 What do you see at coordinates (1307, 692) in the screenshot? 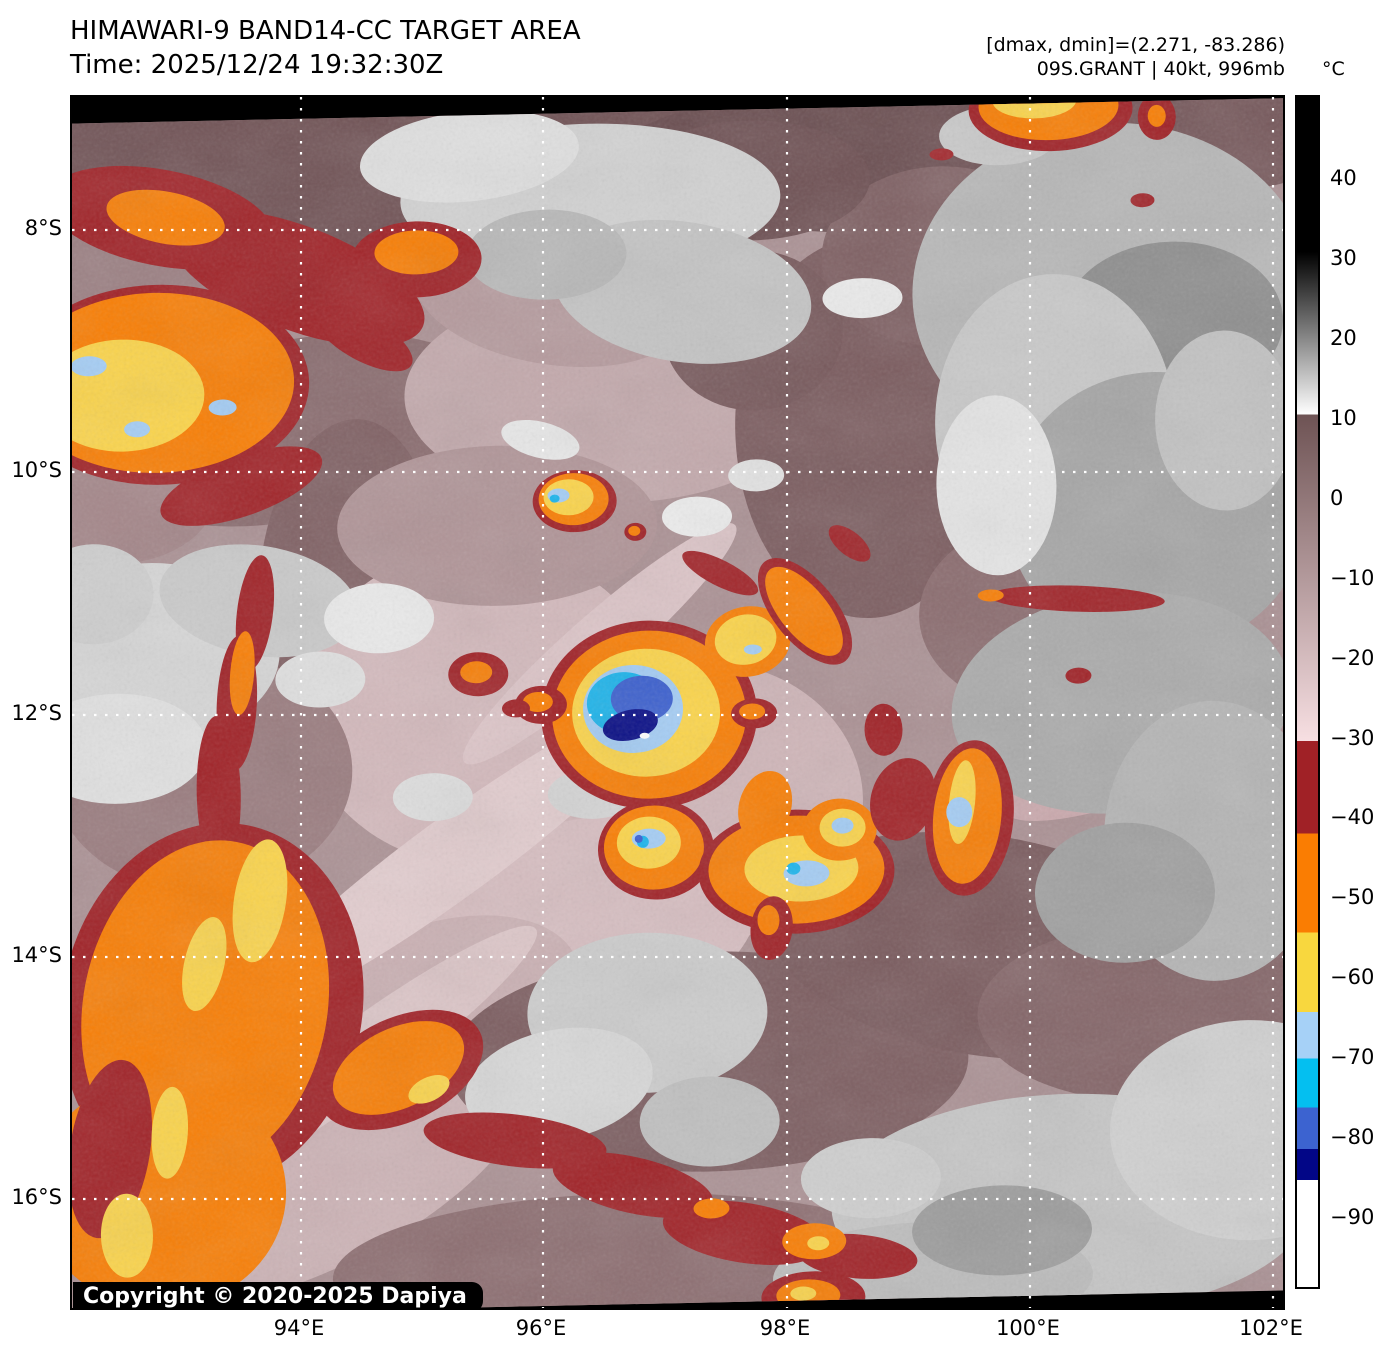
I see `temperature-colorbar` at bounding box center [1307, 692].